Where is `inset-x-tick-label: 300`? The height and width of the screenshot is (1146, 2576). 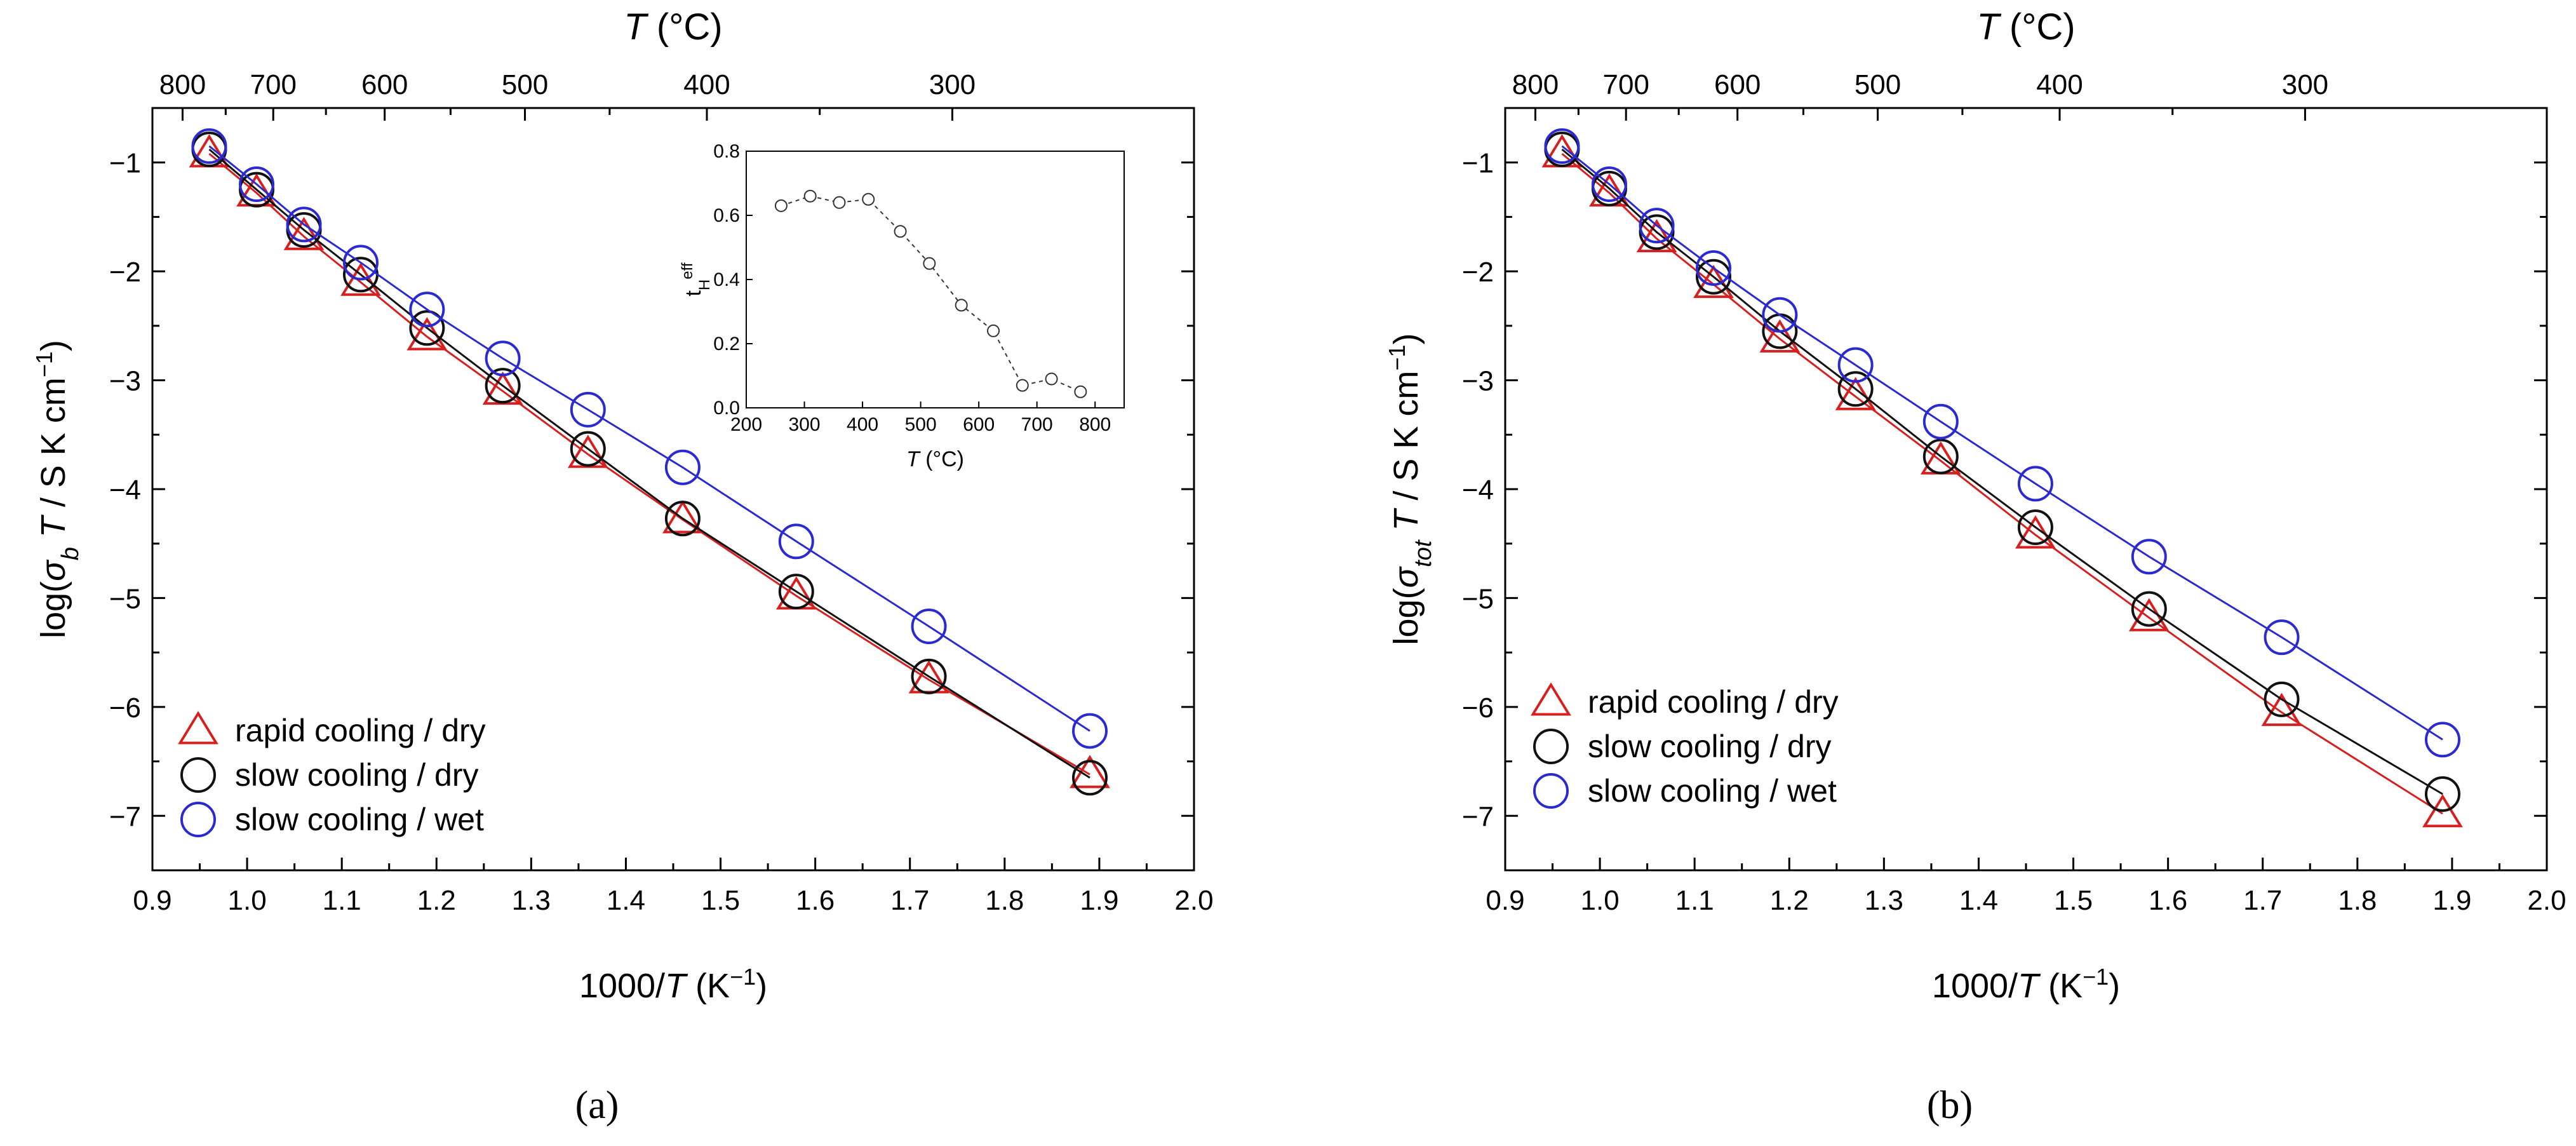 inset-x-tick-label: 300 is located at coordinates (805, 425).